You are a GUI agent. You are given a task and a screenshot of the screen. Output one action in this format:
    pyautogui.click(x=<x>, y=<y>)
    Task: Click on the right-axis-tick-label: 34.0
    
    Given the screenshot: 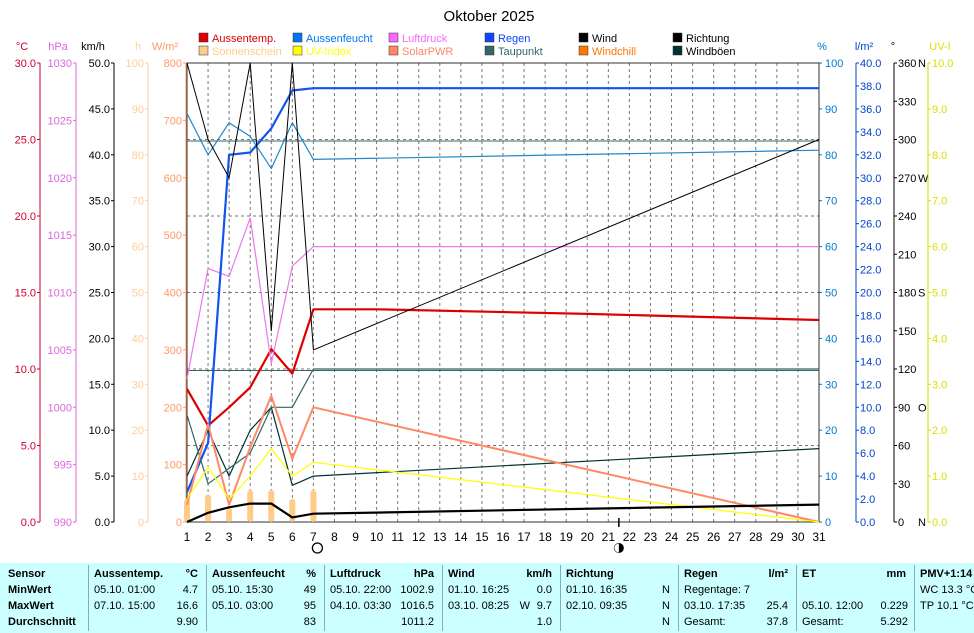 What is the action you would take?
    pyautogui.click(x=870, y=133)
    